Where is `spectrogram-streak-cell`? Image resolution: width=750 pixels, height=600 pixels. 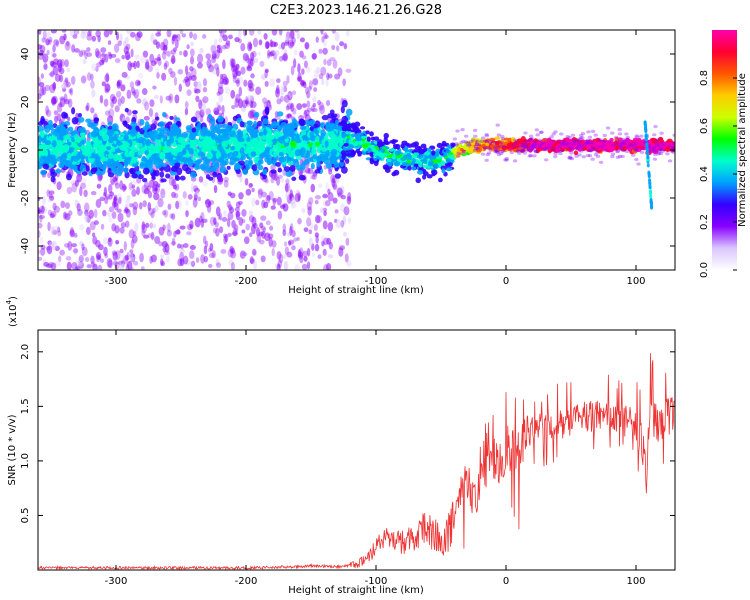
spectrogram-streak-cell is located at coordinates (646, 136).